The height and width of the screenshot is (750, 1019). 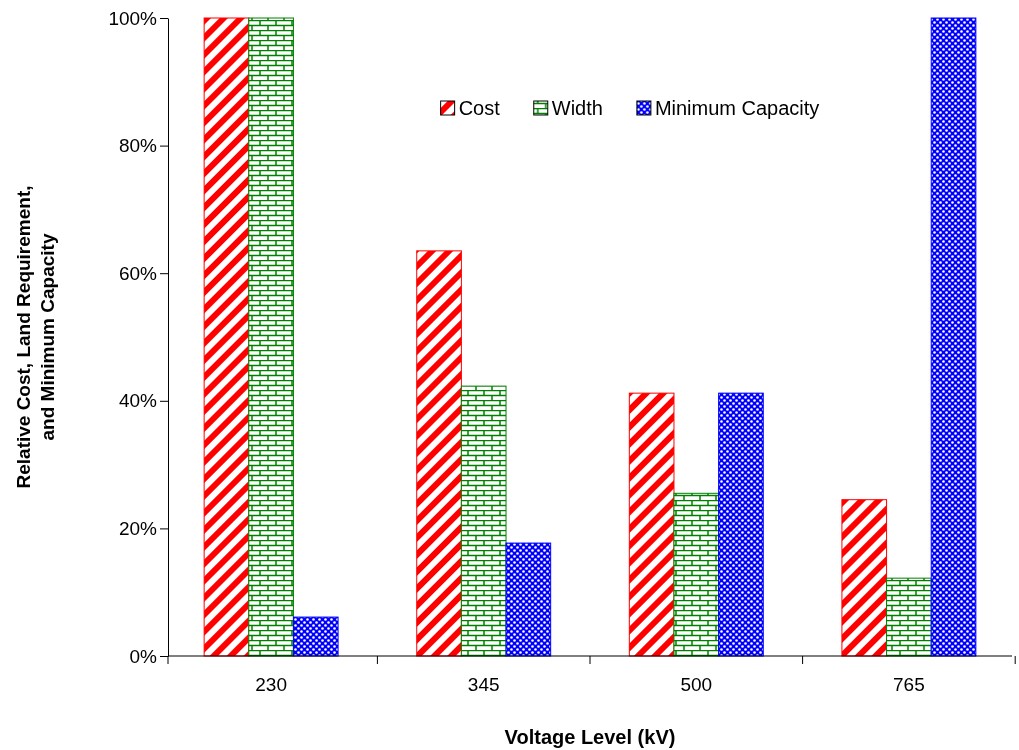 I want to click on x-tick-label: 765, so click(x=909, y=685).